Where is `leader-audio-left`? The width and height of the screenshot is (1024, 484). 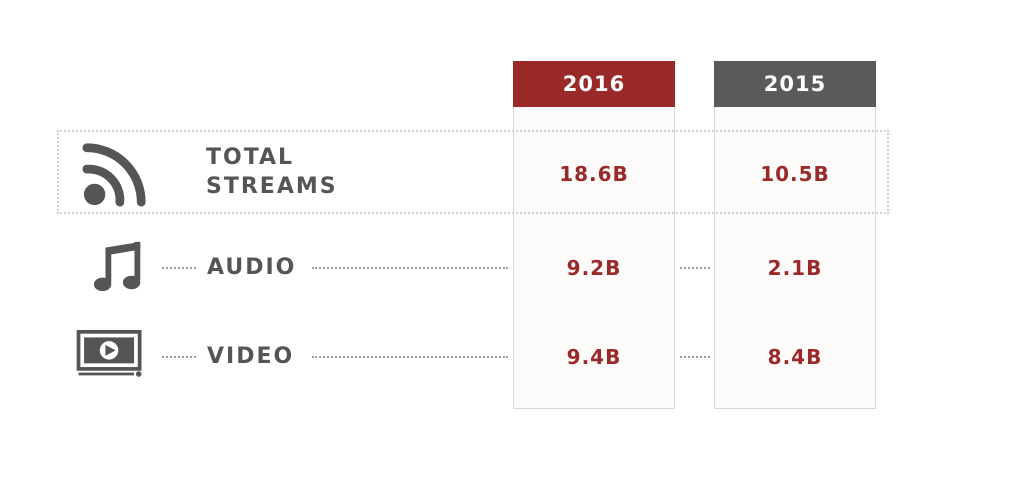
leader-audio-left is located at coordinates (179, 268).